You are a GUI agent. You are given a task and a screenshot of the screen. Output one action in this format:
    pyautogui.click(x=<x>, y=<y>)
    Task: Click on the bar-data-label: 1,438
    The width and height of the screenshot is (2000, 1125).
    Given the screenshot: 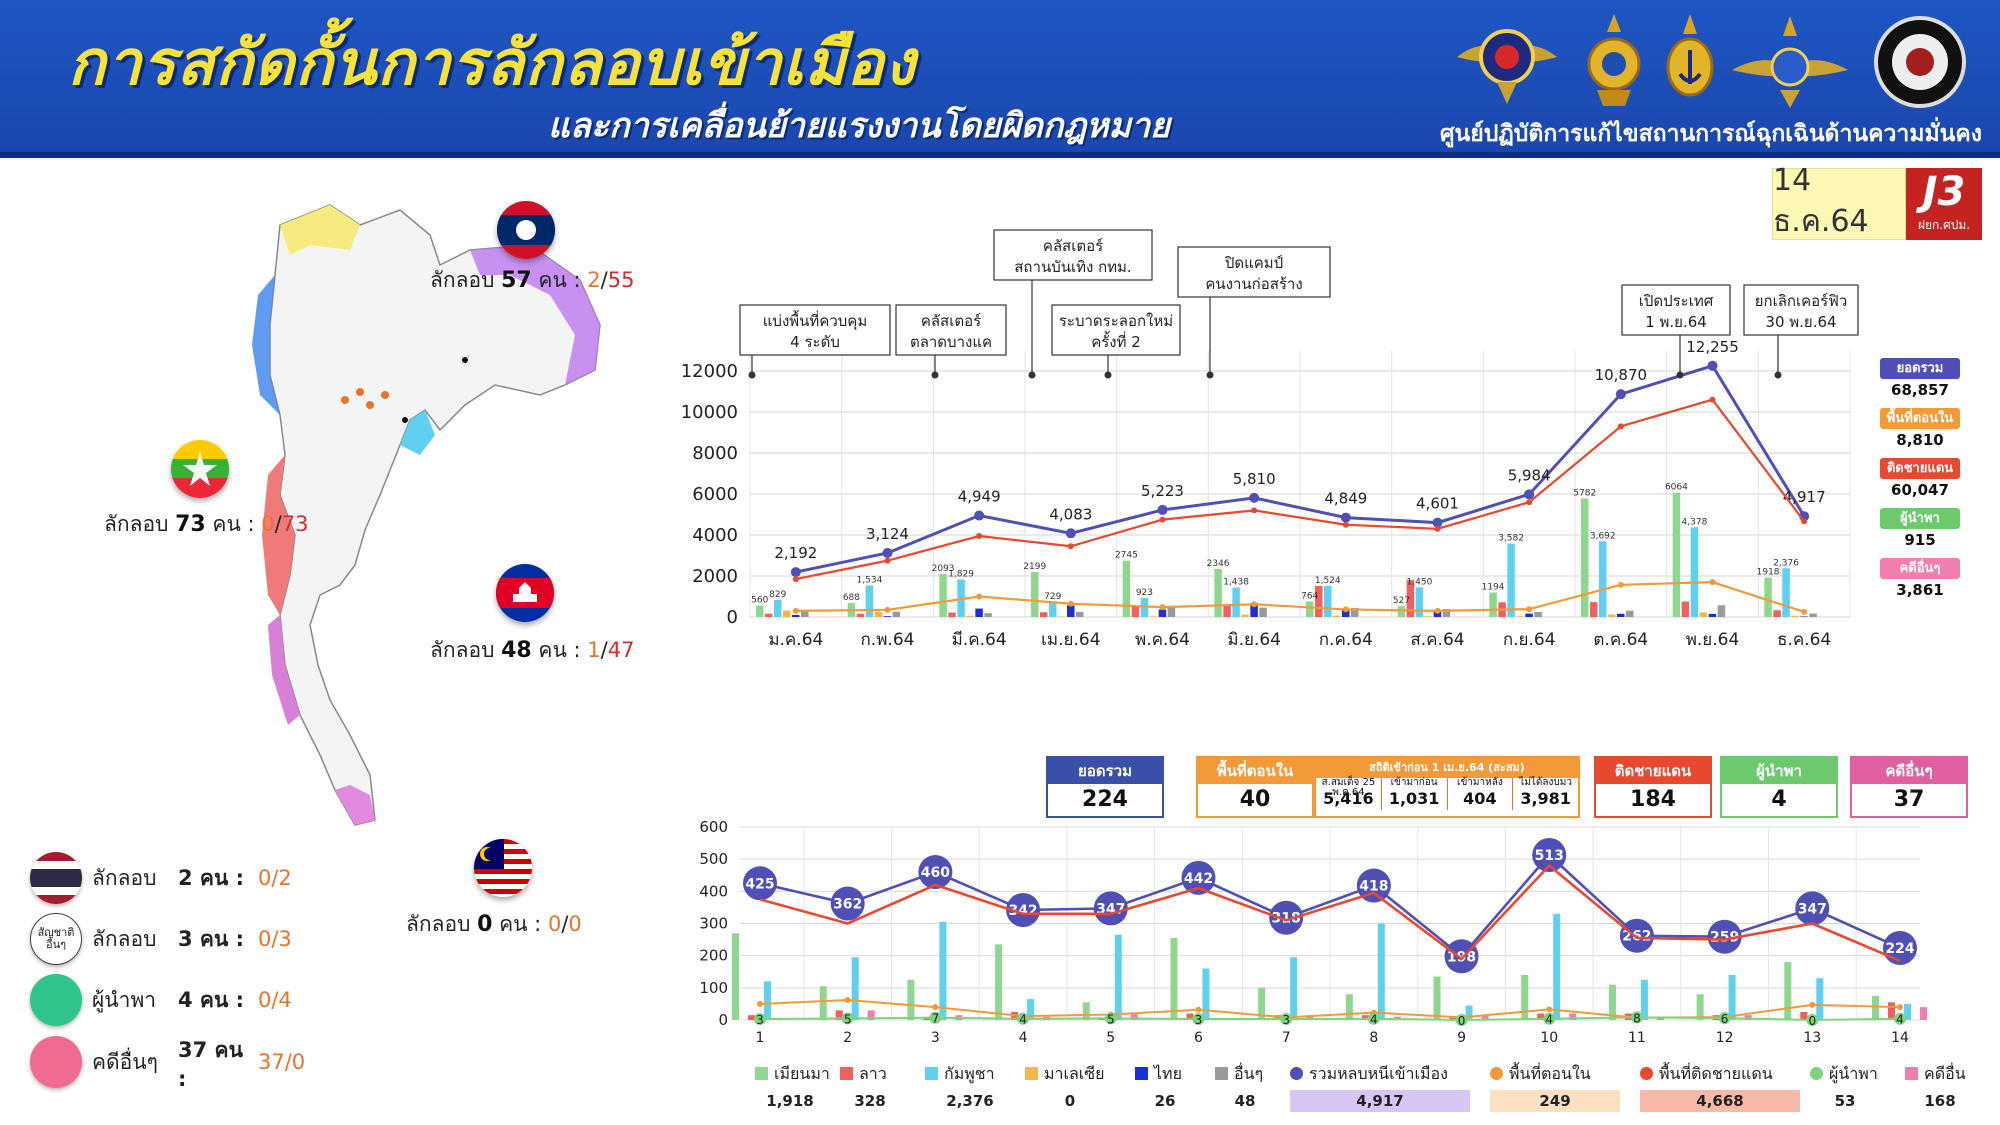 What is the action you would take?
    pyautogui.click(x=1236, y=583)
    